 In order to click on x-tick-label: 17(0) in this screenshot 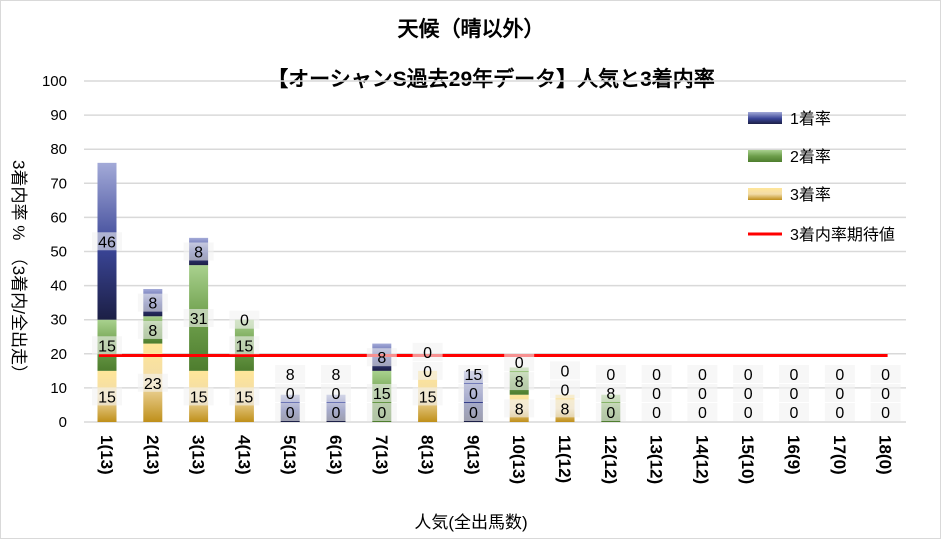, I will do `click(839, 455)`.